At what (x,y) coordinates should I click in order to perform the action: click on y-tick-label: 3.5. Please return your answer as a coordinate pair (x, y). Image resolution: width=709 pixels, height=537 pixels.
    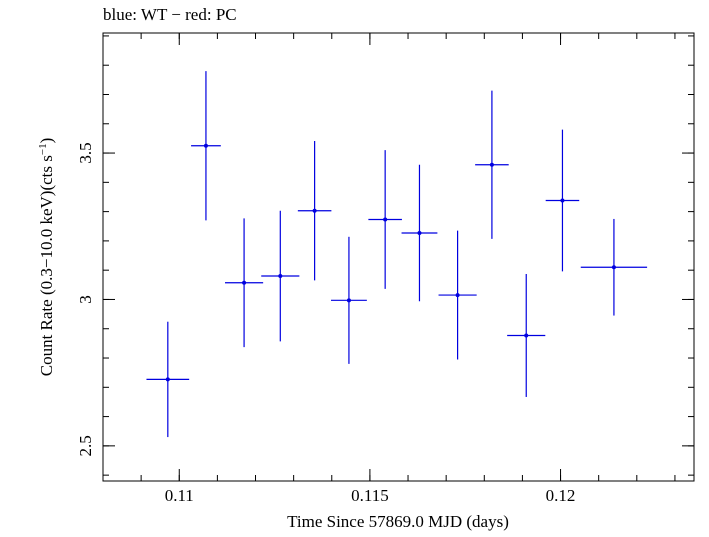
    Looking at the image, I should click on (85, 152).